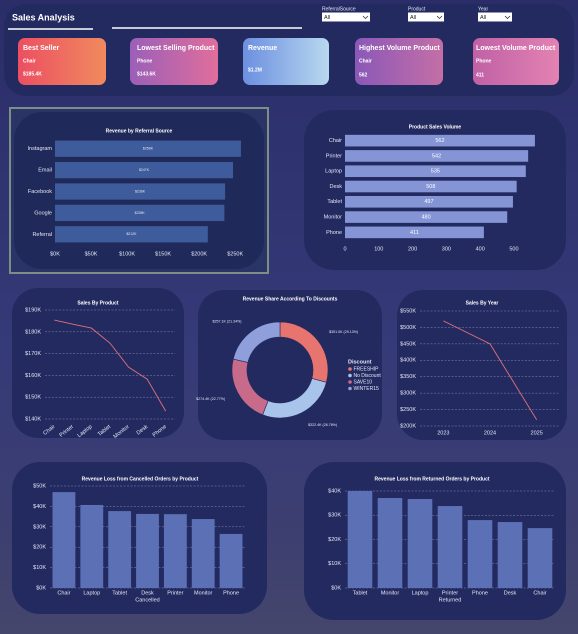 The height and width of the screenshot is (634, 578). What do you see at coordinates (140, 191) in the screenshot?
I see `data-label: $236K` at bounding box center [140, 191].